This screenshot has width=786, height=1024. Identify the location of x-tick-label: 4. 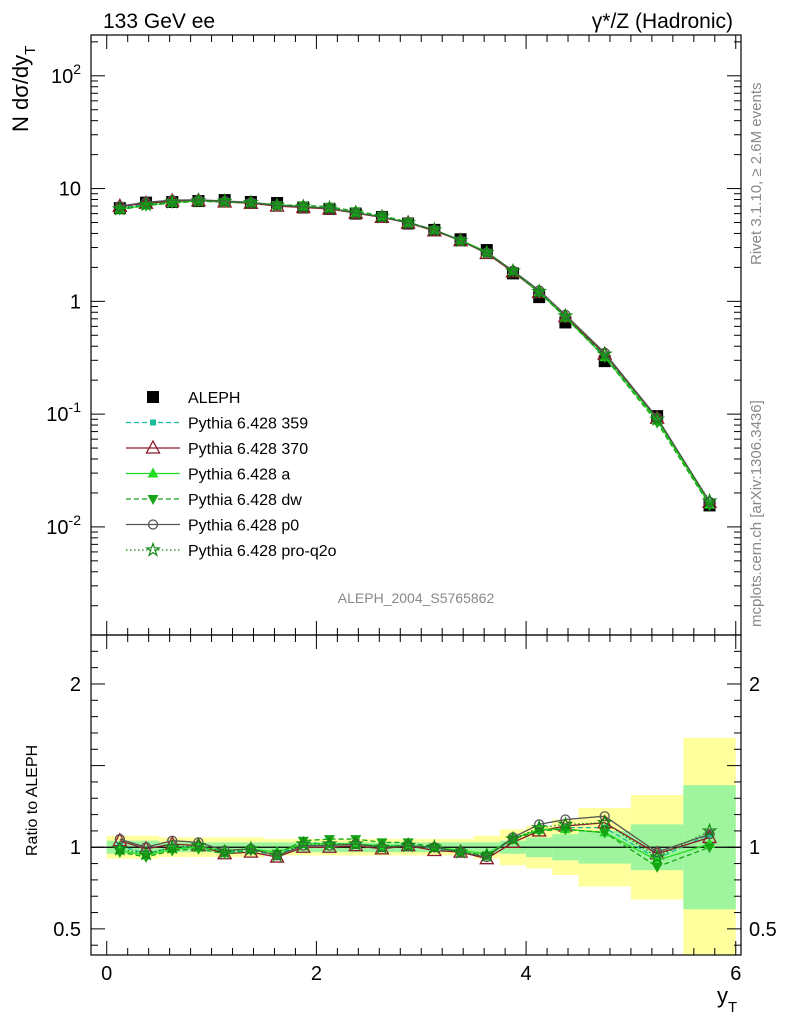
(526, 974).